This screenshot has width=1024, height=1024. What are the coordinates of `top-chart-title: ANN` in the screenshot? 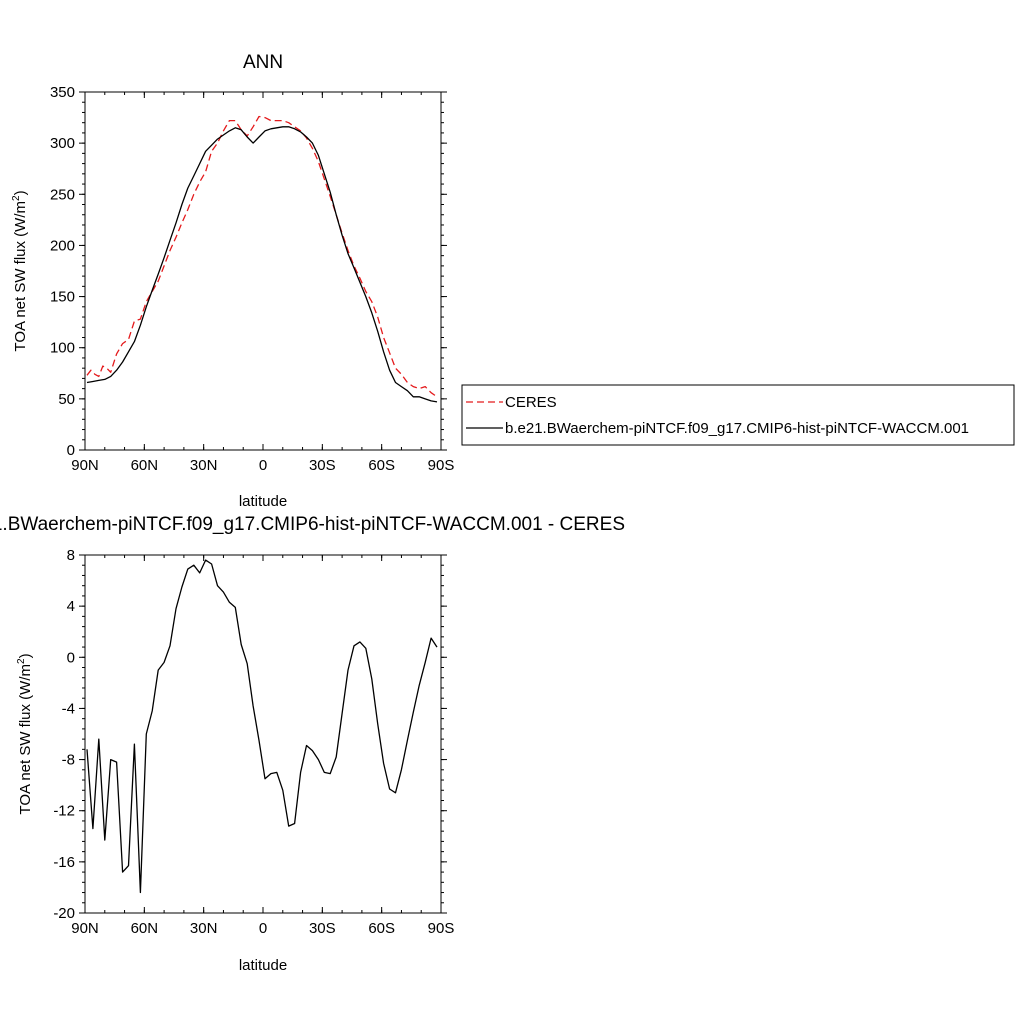 It's located at (263, 62).